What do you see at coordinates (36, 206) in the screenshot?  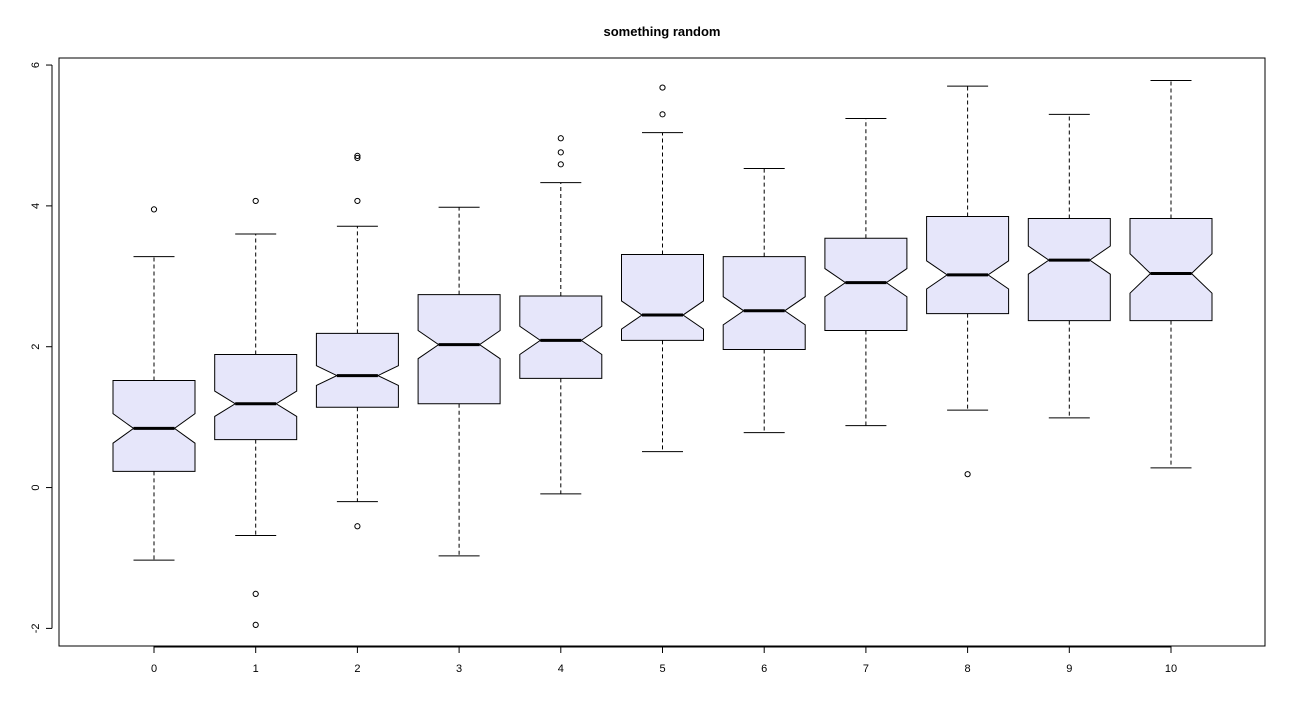 I see `y-tick-label: 4` at bounding box center [36, 206].